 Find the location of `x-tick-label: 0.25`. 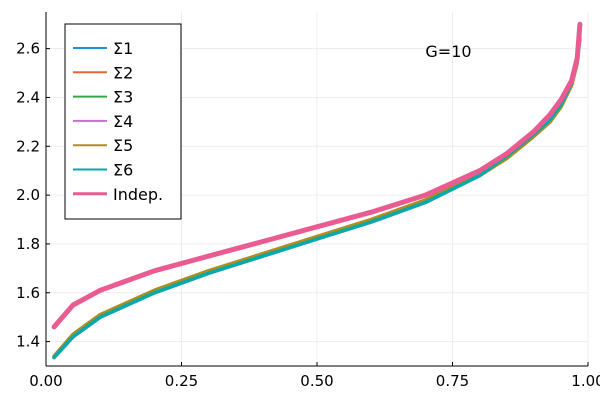

x-tick-label: 0.25 is located at coordinates (181, 381).